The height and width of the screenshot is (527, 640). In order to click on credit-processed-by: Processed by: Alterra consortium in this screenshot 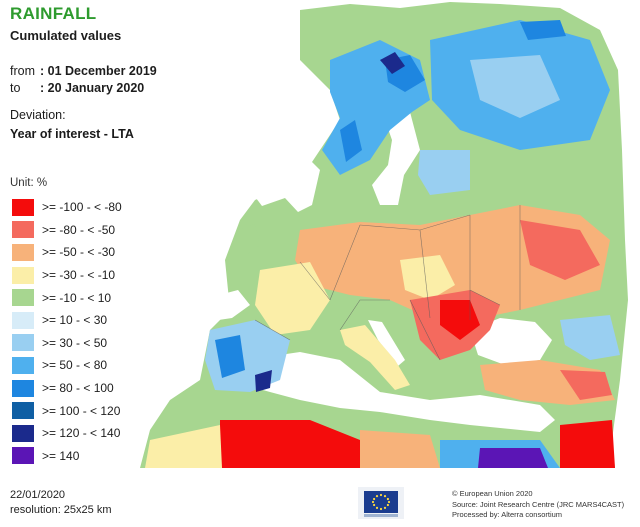, I will do `click(507, 514)`.